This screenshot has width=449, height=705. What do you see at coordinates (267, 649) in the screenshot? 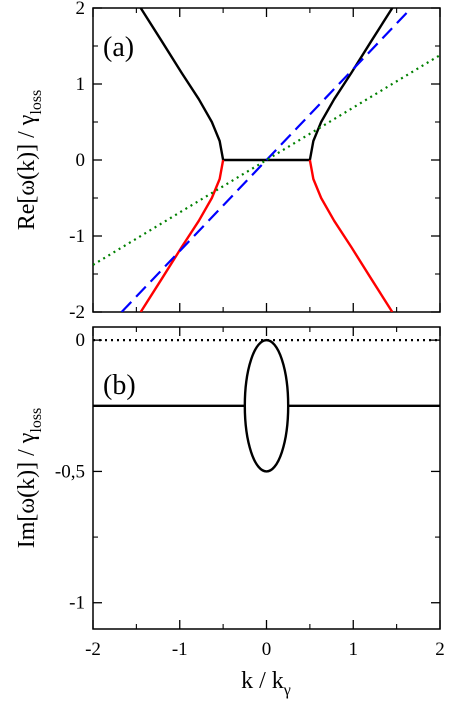
I see `panel-b-xtick-label: 0` at bounding box center [267, 649].